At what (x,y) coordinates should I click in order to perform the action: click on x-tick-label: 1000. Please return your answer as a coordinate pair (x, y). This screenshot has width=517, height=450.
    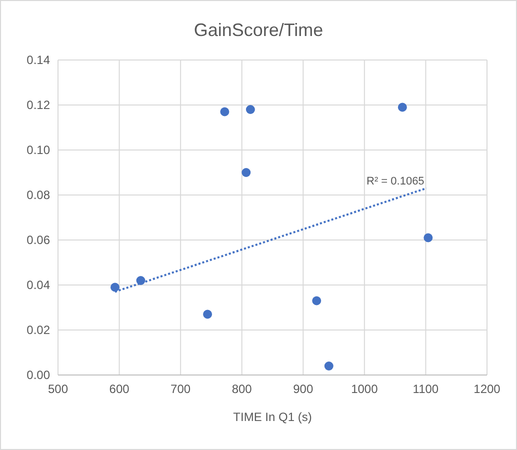
    Looking at the image, I should click on (364, 389).